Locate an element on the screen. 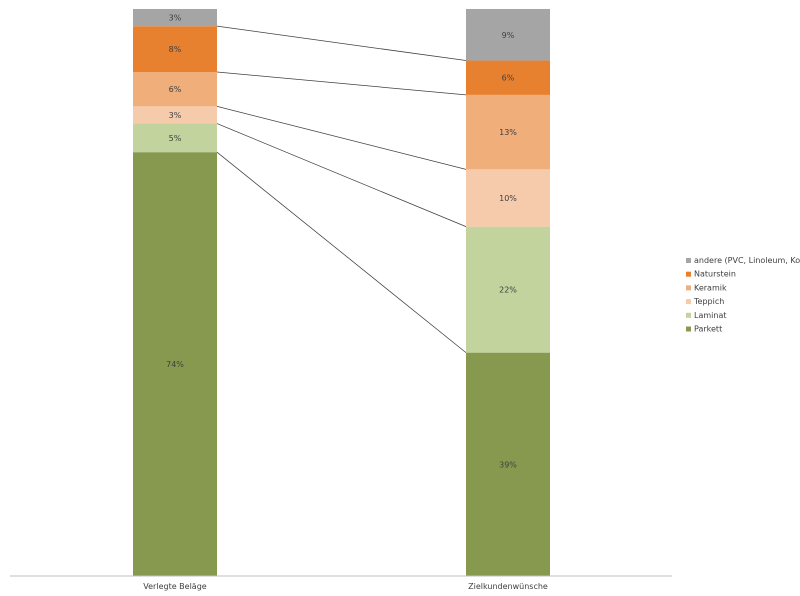 This screenshot has height=596, width=800. data-label-teppich-zielkundenw-nsche: 10% is located at coordinates (508, 198).